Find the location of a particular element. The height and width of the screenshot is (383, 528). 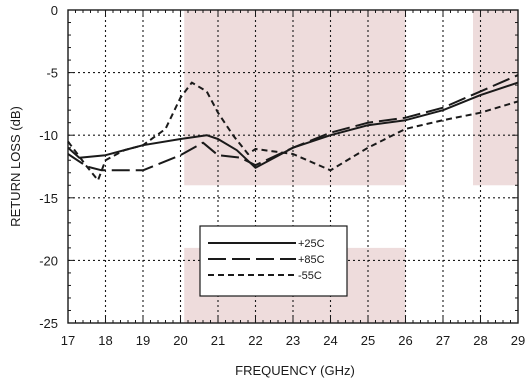

legend-box is located at coordinates (273, 261).